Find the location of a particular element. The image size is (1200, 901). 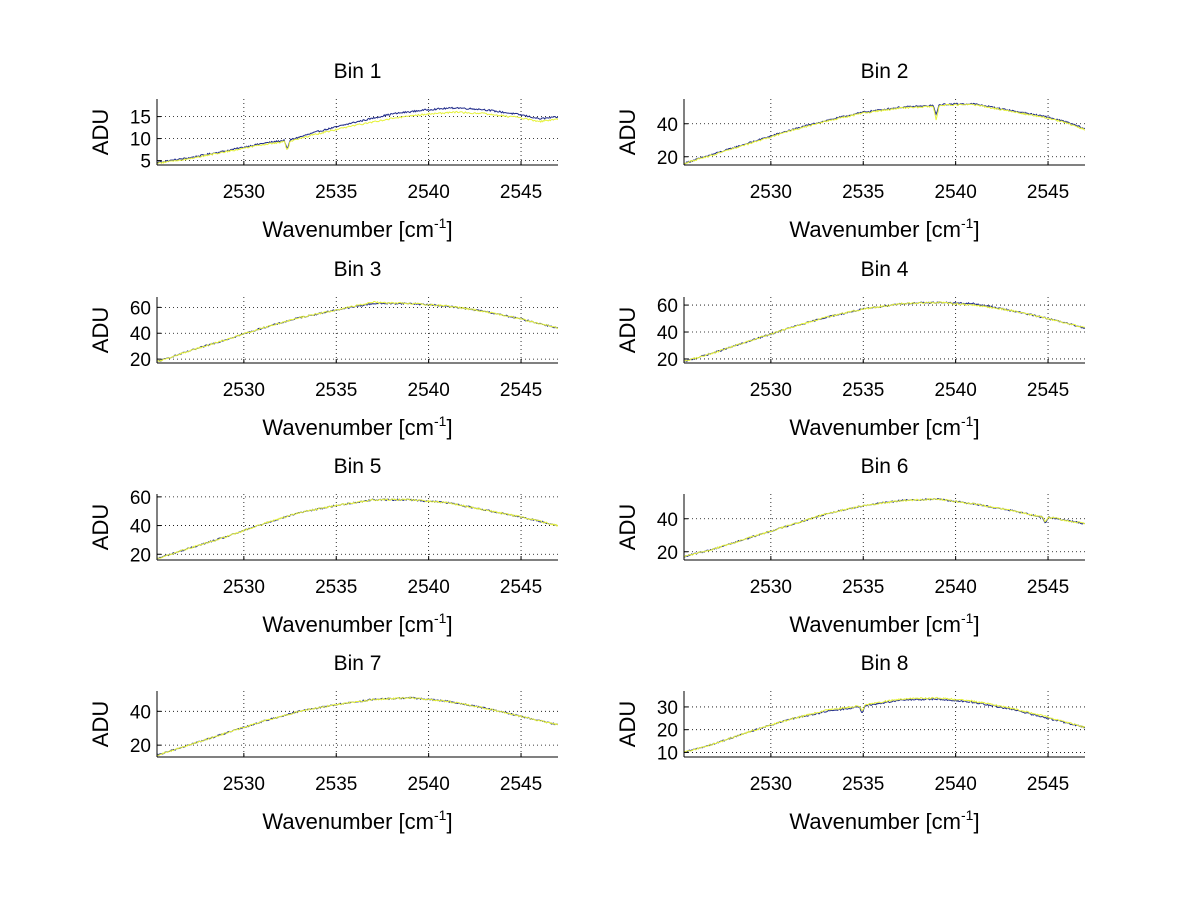

subplot-title: Bin 2 is located at coordinates (885, 71).